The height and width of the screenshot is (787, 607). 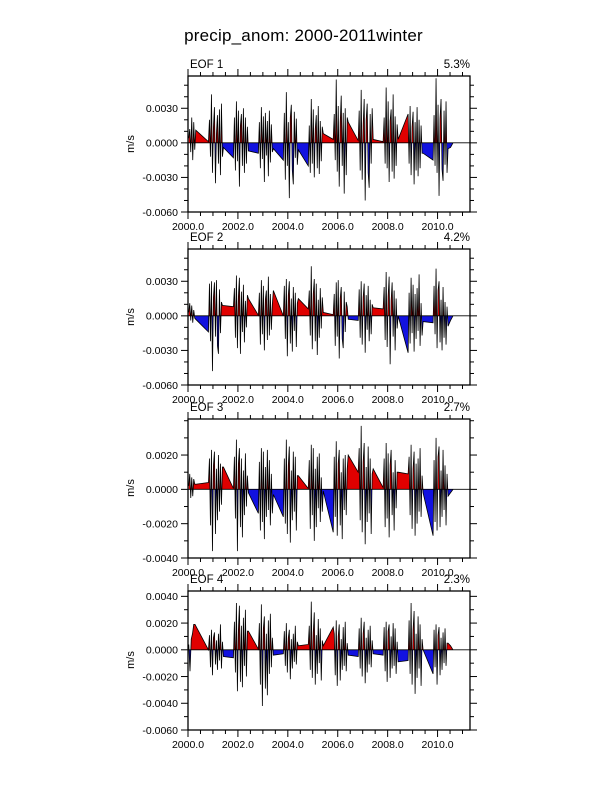 I want to click on panel2-y-axis-title: m/s, so click(x=131, y=317).